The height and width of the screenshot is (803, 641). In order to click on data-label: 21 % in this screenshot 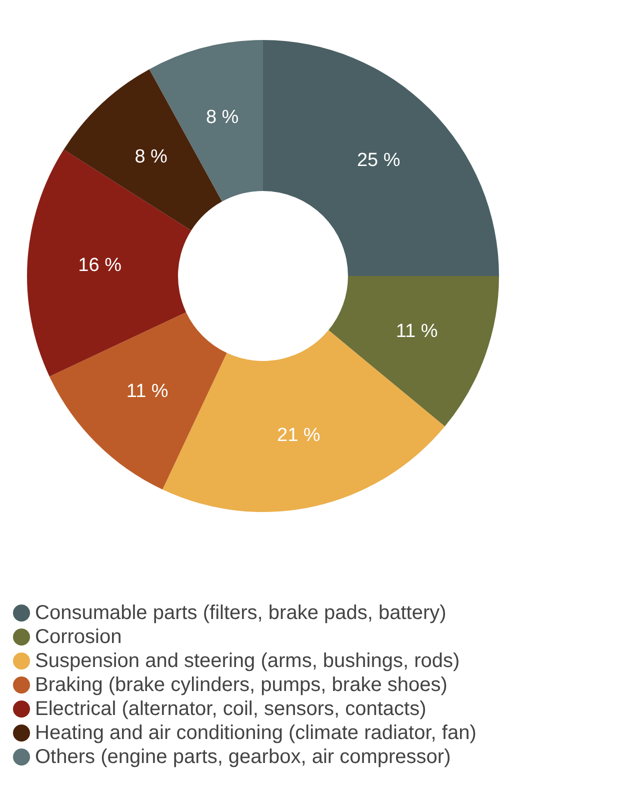, I will do `click(298, 435)`.